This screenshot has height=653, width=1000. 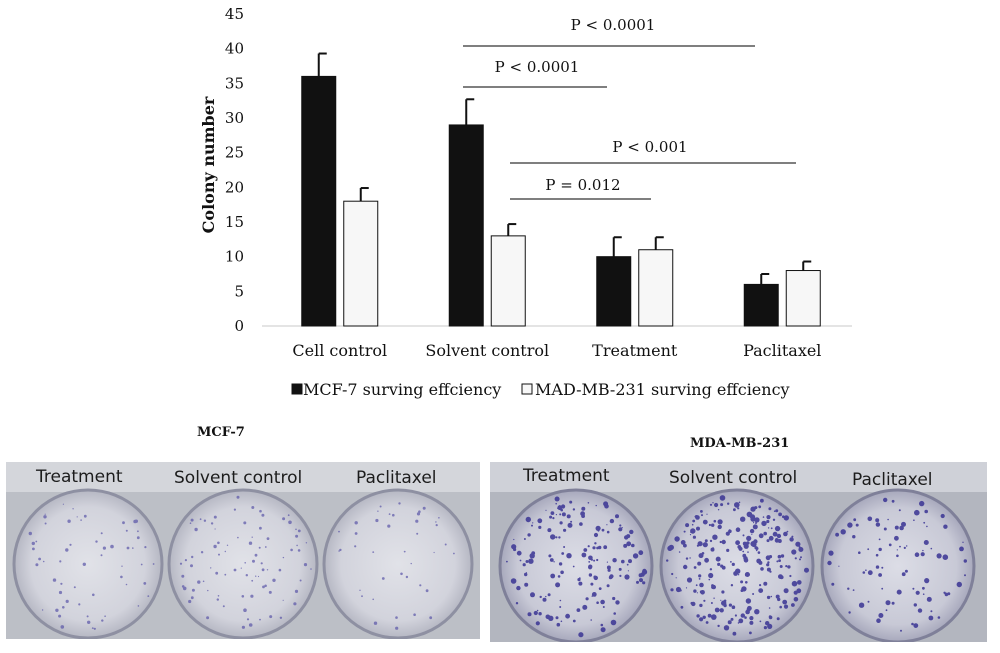 I want to click on legend-label: MCF-7 surving effciency, so click(x=402, y=389).